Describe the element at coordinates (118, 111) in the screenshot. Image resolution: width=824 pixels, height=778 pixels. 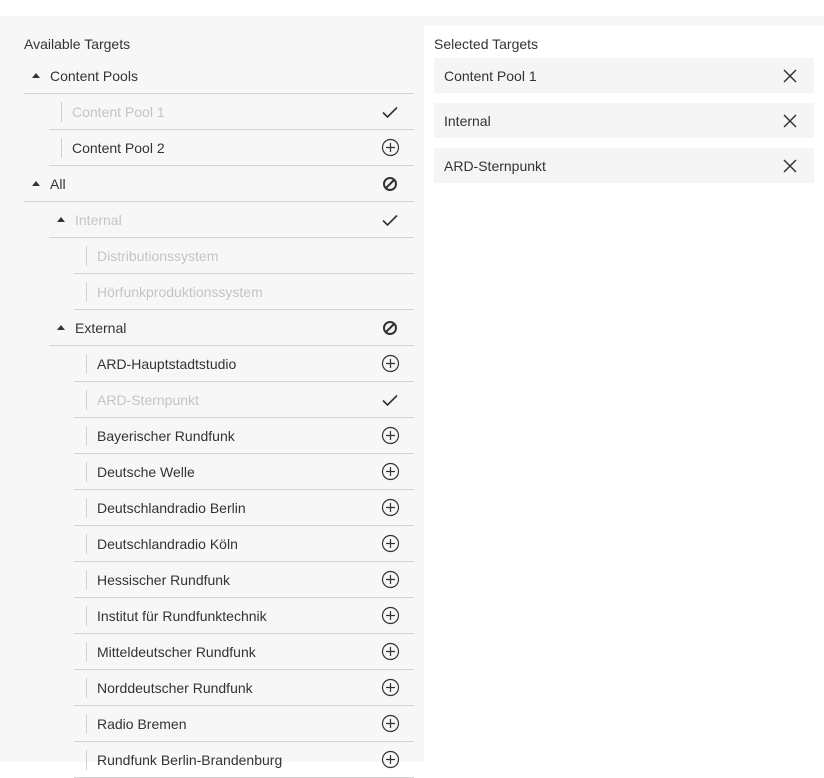
I see `tree-row-label: Content Pool 1` at that location.